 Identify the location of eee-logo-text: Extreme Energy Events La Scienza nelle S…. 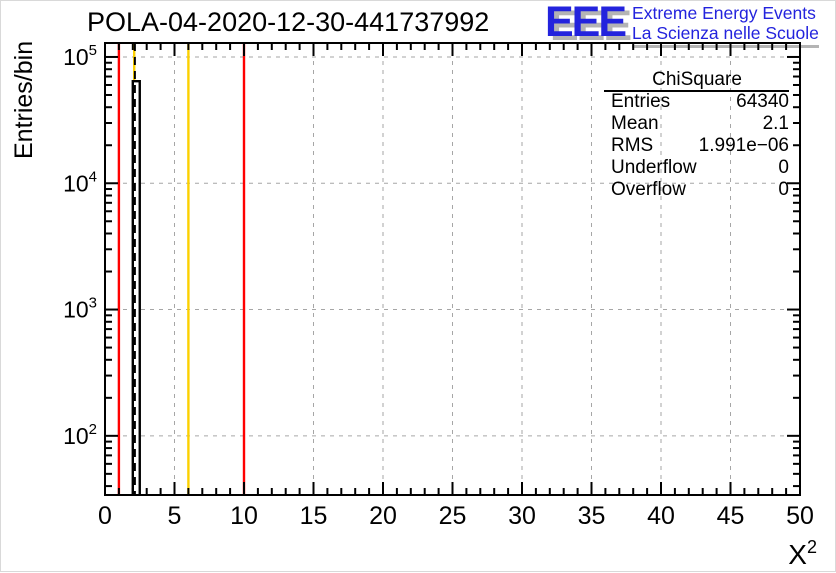
(725, 26).